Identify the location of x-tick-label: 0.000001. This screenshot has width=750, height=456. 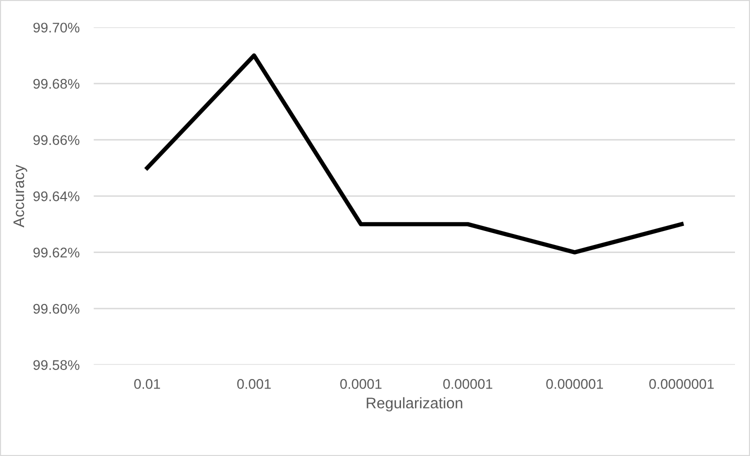
(574, 384).